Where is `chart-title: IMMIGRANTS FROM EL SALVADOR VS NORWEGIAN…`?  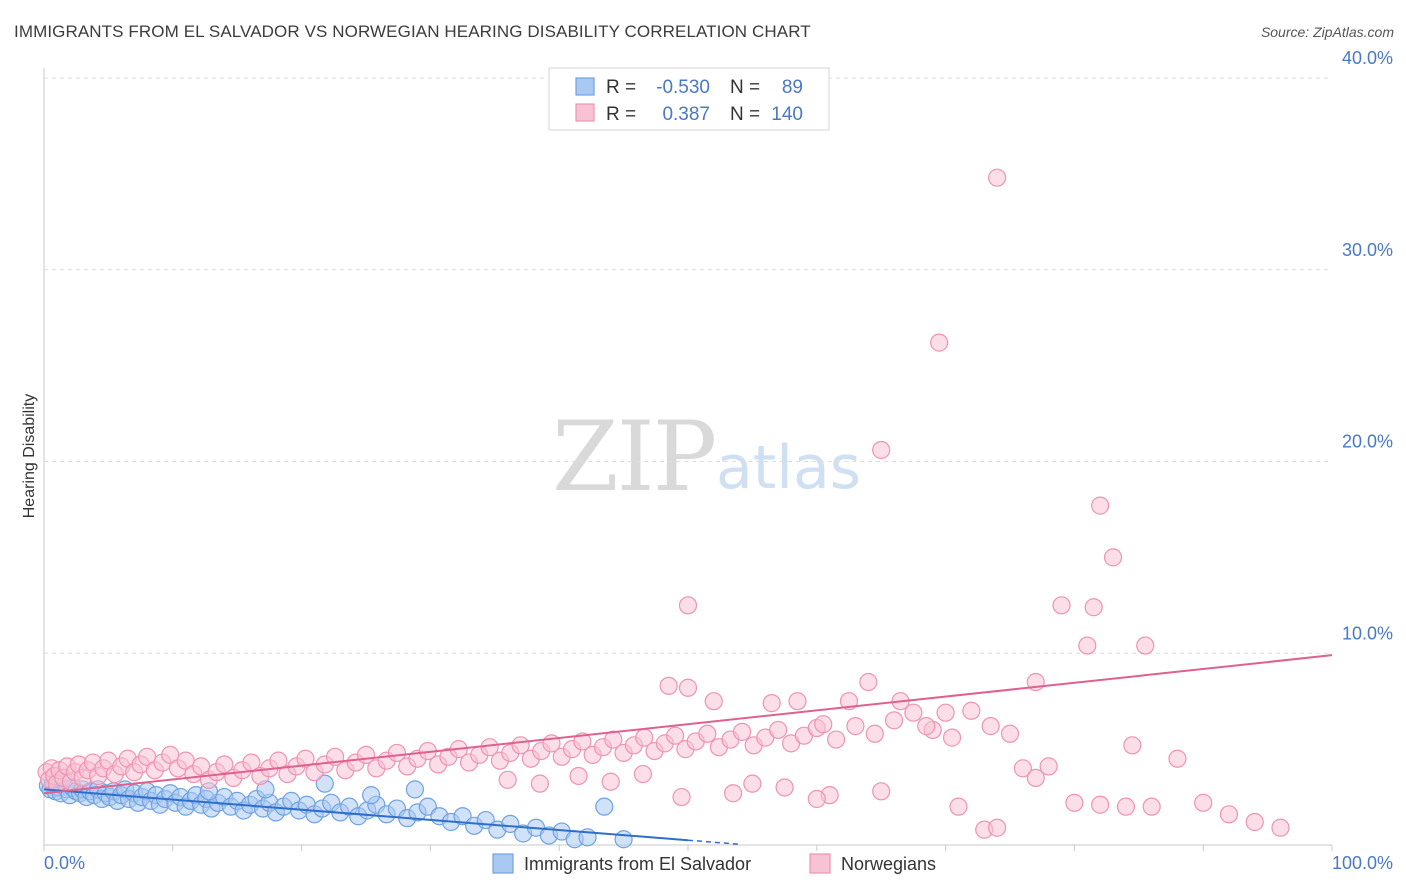
chart-title: IMMIGRANTS FROM EL SALVADOR VS NORWEGIAN… is located at coordinates (412, 31).